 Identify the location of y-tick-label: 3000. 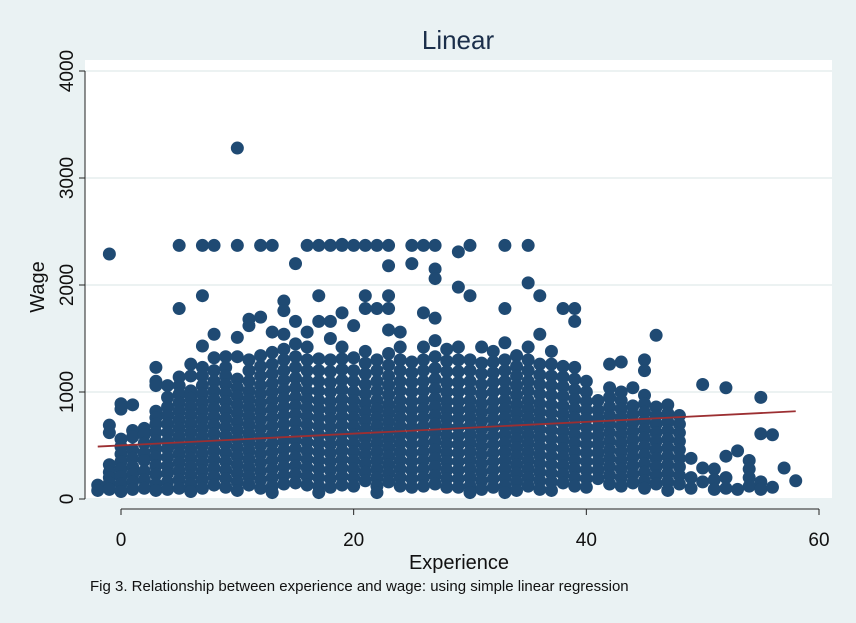
(67, 178).